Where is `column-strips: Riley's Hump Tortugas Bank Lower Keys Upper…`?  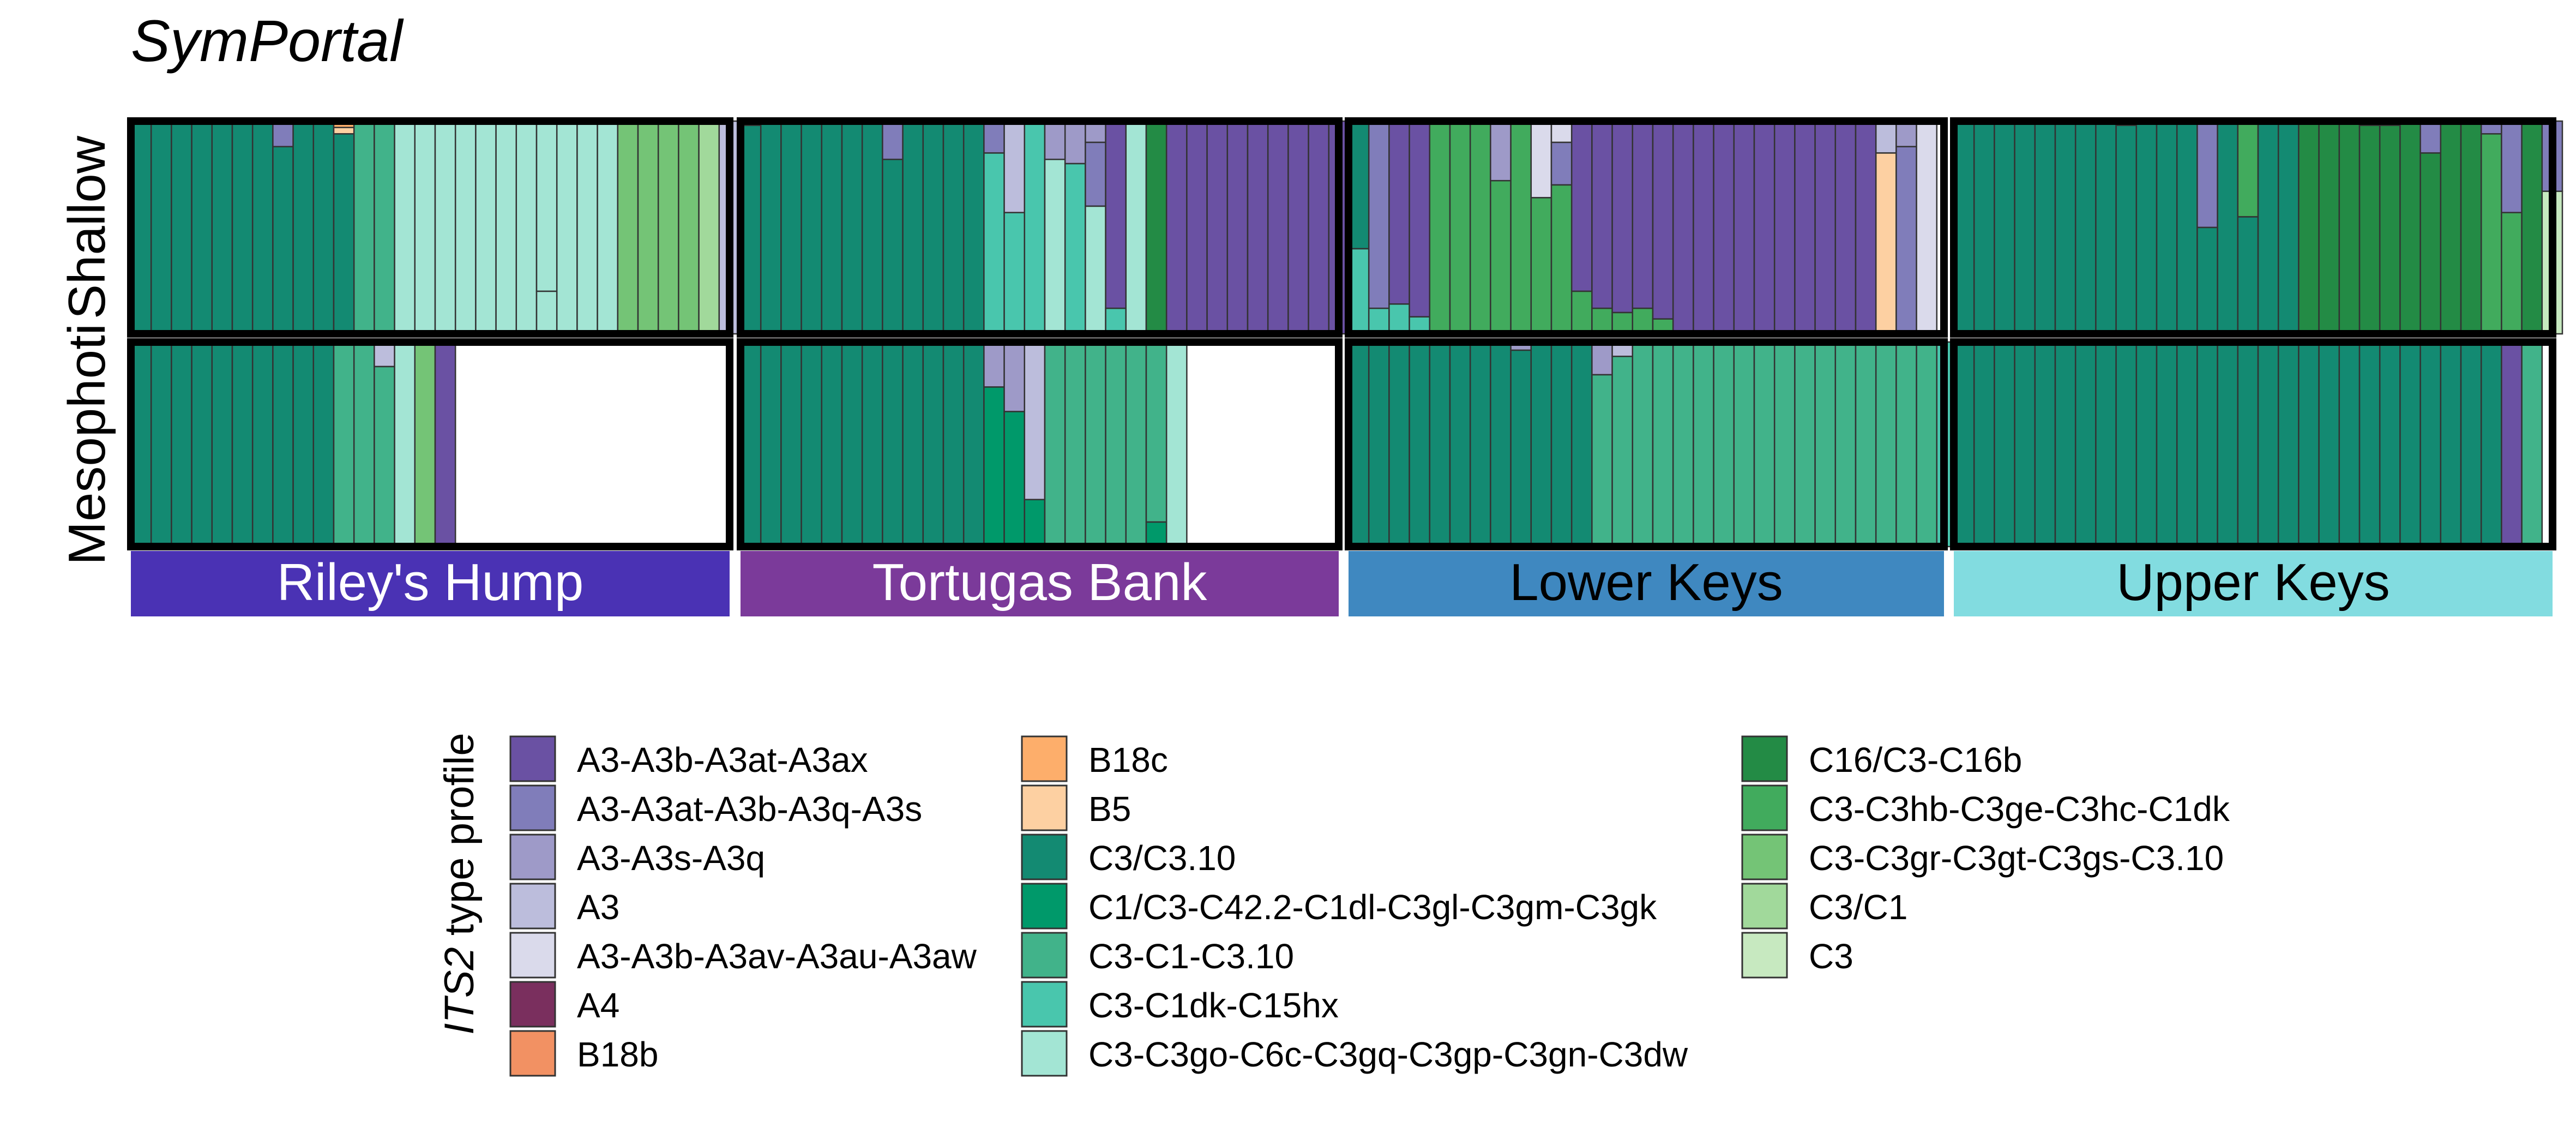
column-strips: Riley's Hump Tortugas Bank Lower Keys Upper… is located at coordinates (1342, 584).